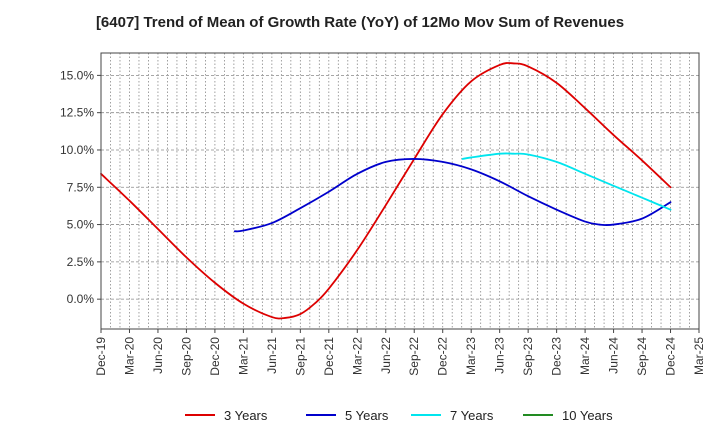 This screenshot has height=440, width=720. Describe the element at coordinates (367, 415) in the screenshot. I see `legend-label-5-years: 5 Years` at that location.